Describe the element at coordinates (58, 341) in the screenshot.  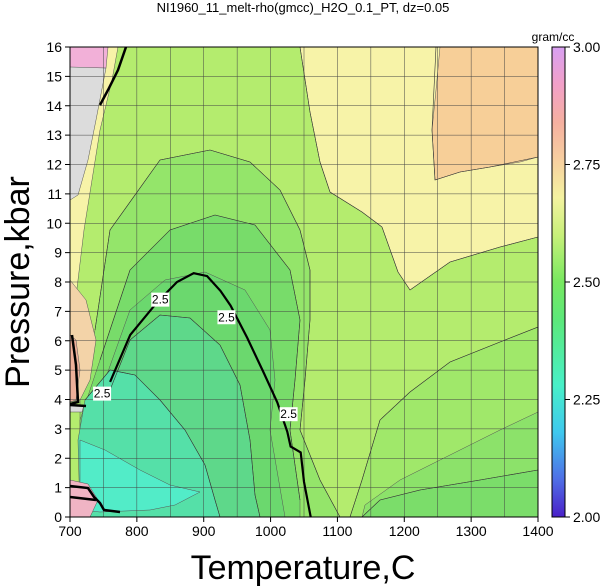
I see `y-tick-label: 6` at that location.